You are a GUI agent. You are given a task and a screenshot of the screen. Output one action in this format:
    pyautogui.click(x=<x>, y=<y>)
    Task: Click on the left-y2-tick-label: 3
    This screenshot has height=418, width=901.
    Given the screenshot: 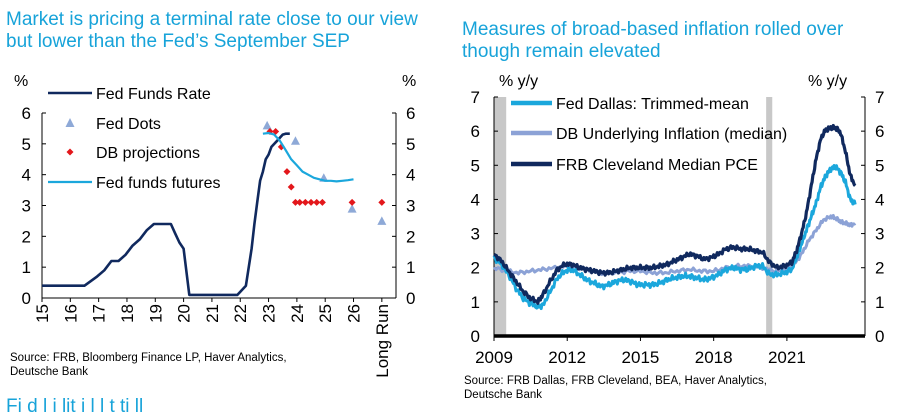 What is the action you would take?
    pyautogui.click(x=410, y=206)
    